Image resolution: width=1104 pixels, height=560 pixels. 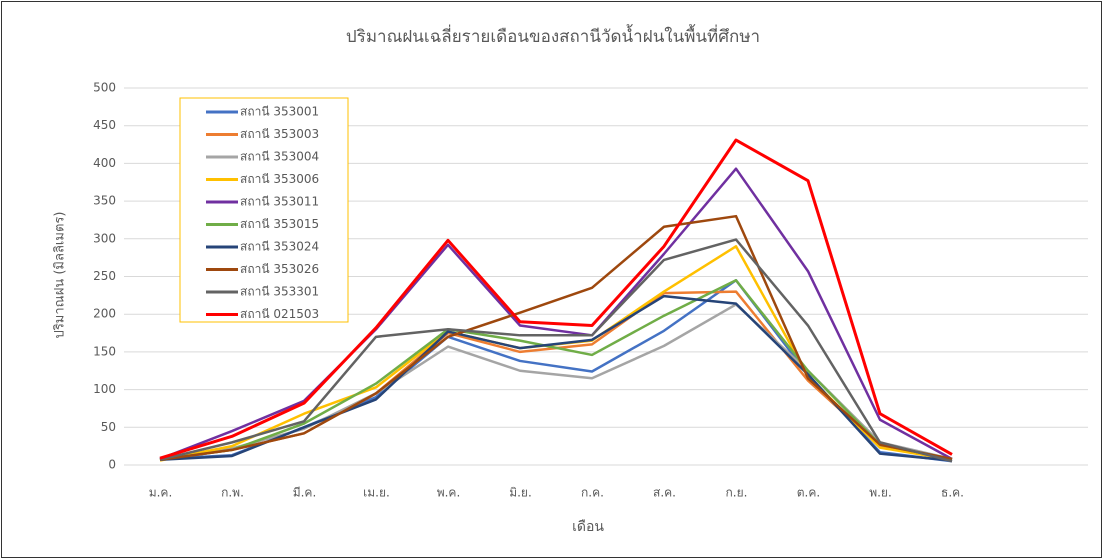 I want to click on y-tick-label: 300, so click(x=104, y=238).